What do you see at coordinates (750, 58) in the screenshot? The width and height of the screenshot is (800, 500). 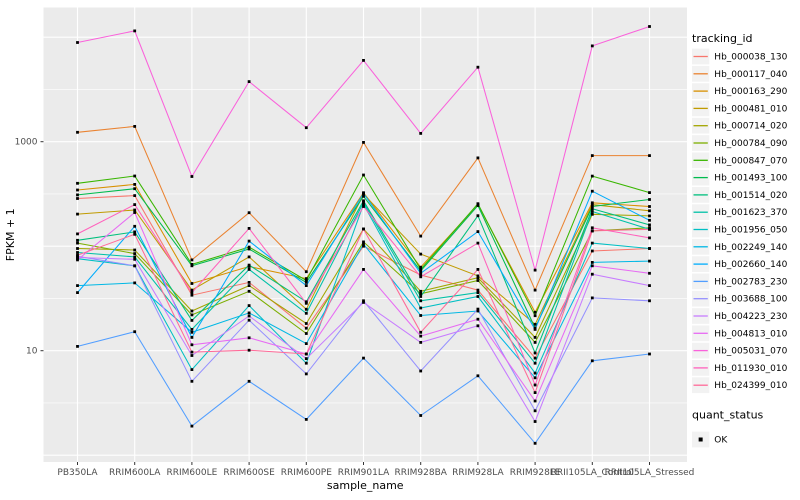 I see `legend-item-Hb_000038_130: Hb_000038_130` at bounding box center [750, 58].